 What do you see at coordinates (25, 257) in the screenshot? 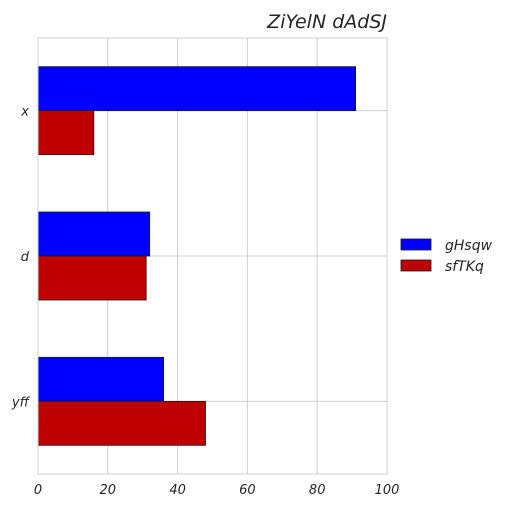
I see `y-tick-label: d` at bounding box center [25, 257].